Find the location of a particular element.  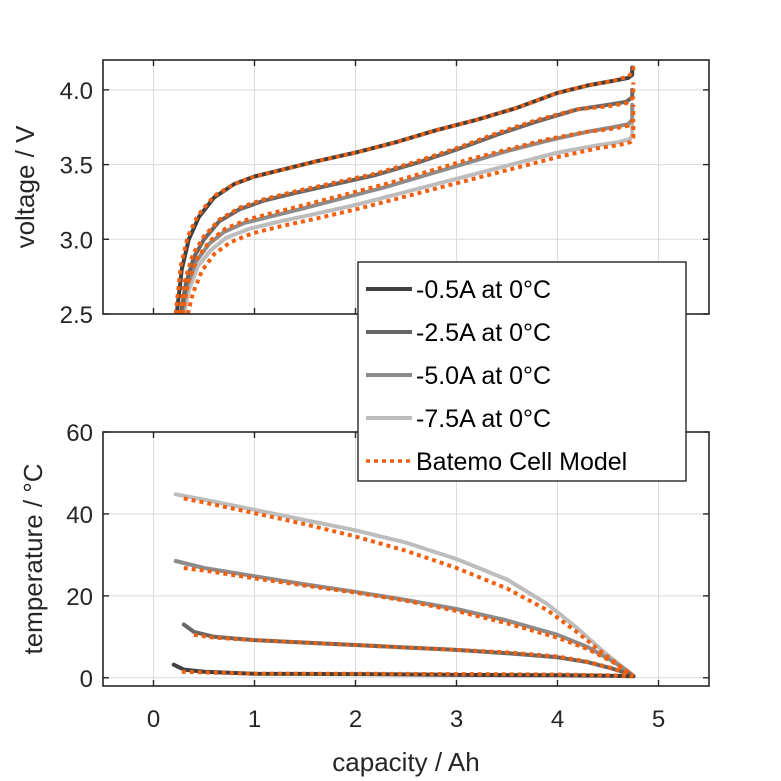

legend-box is located at coordinates (522, 371).